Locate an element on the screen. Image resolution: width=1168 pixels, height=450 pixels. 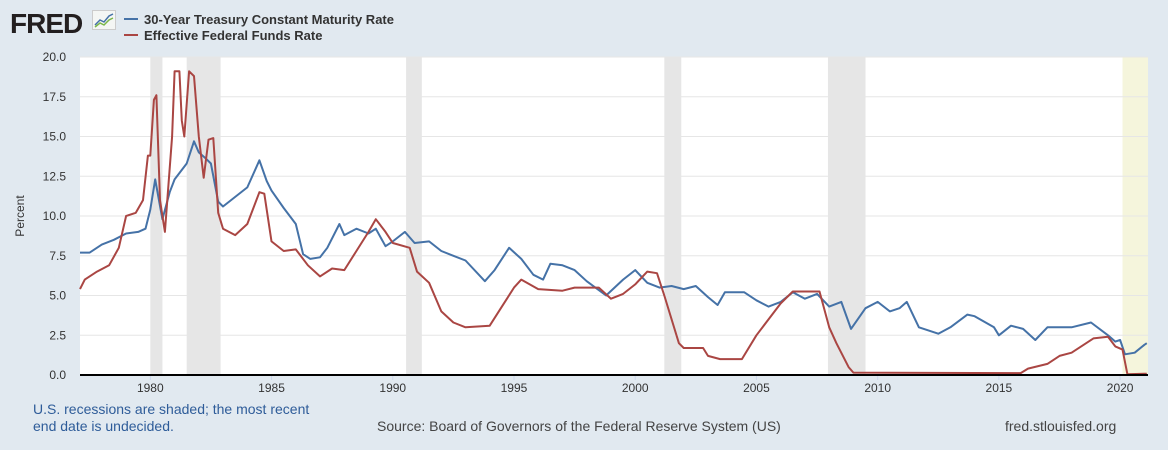
y-tick-label: 2.5 is located at coordinates (57, 335).